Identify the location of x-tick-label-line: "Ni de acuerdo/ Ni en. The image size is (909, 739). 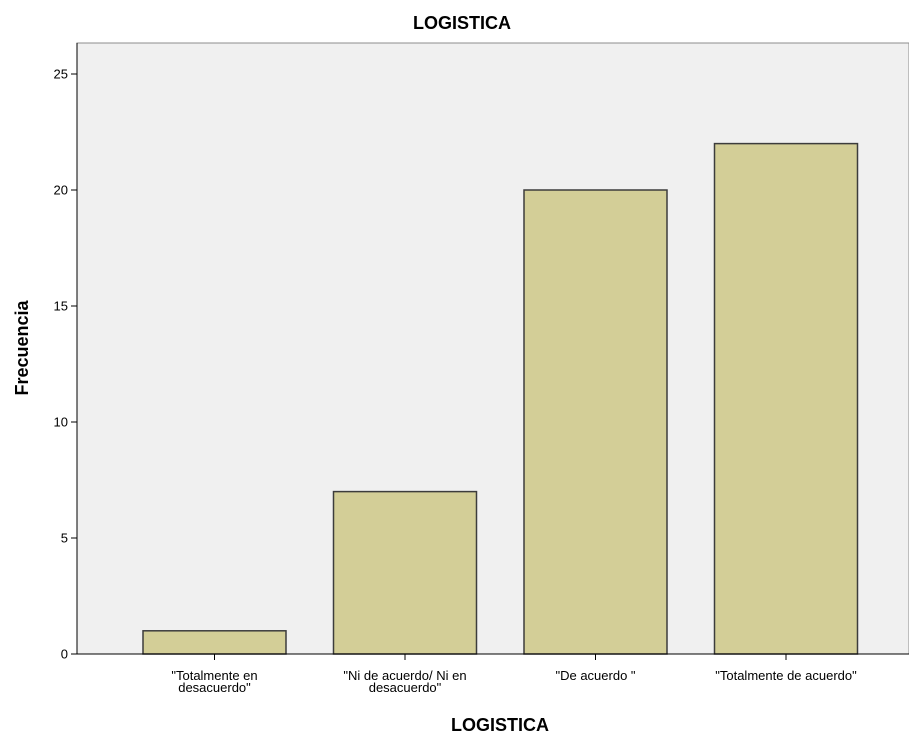
(404, 675).